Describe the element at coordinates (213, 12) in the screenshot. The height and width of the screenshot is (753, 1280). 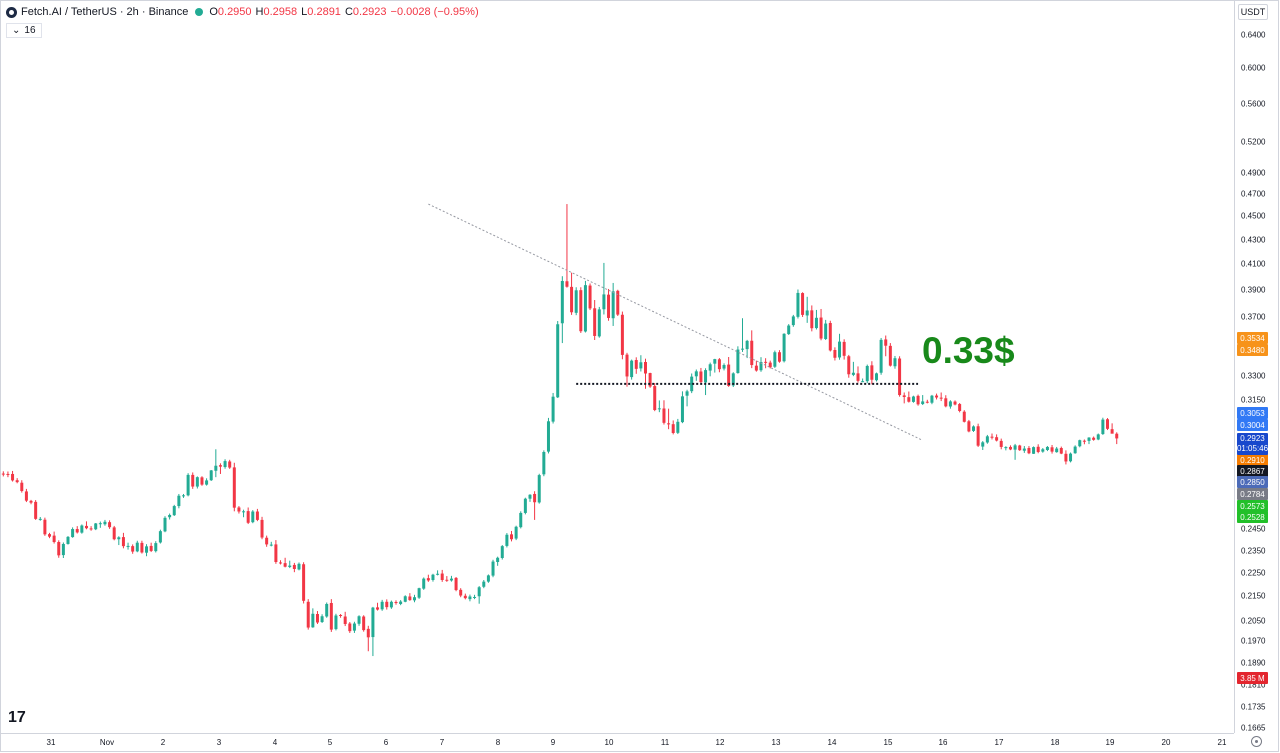
I see `ohlc-open-key: O` at that location.